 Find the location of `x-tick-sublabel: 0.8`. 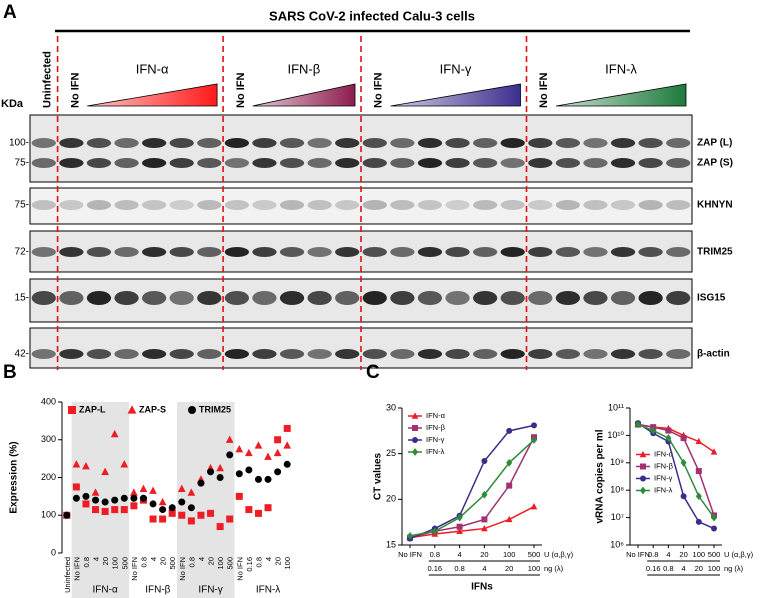

x-tick-sublabel: 0.8 is located at coordinates (459, 568).